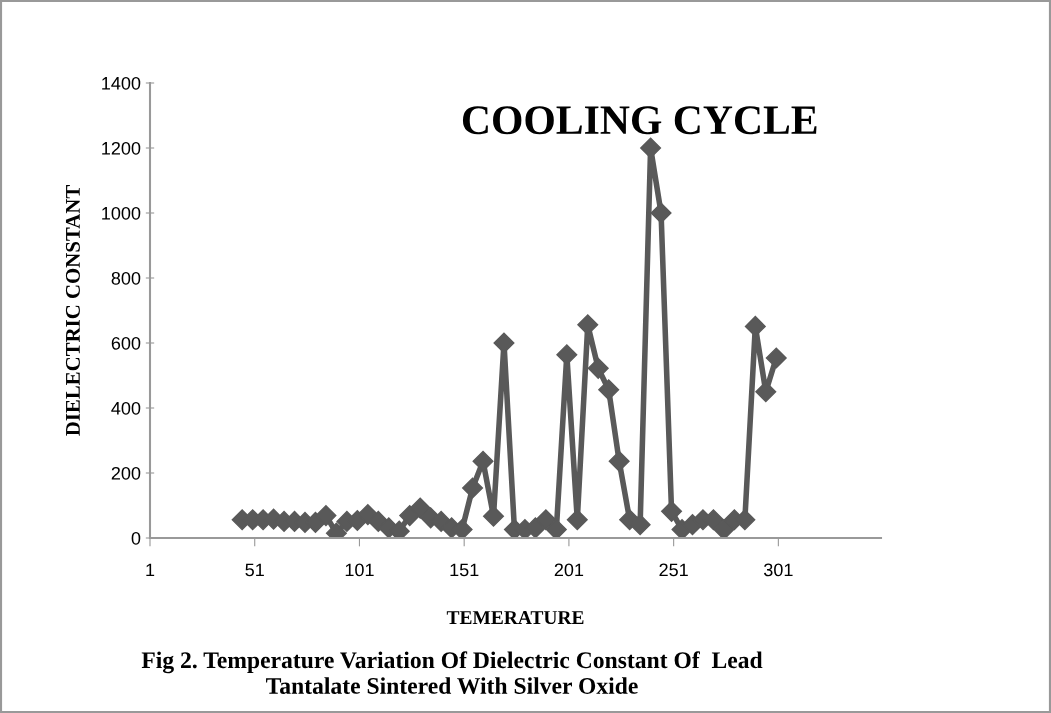  Describe the element at coordinates (150, 570) in the screenshot. I see `x-tick-label: 1` at that location.